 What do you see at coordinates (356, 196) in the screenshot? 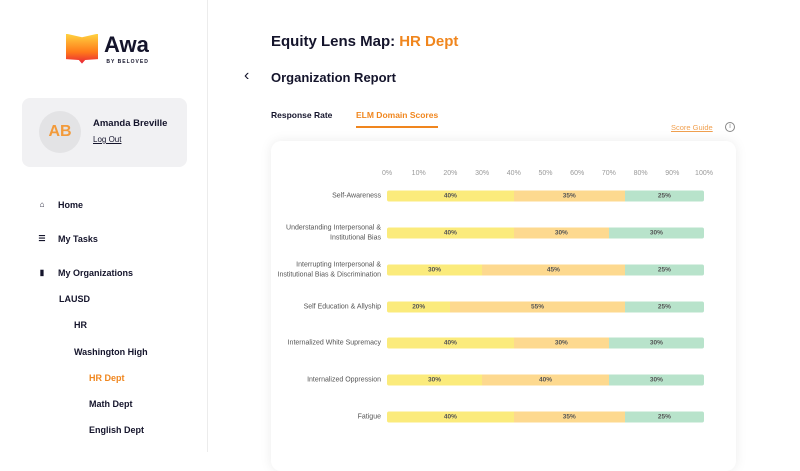
I see `row-label: Self-Awareness` at bounding box center [356, 196].